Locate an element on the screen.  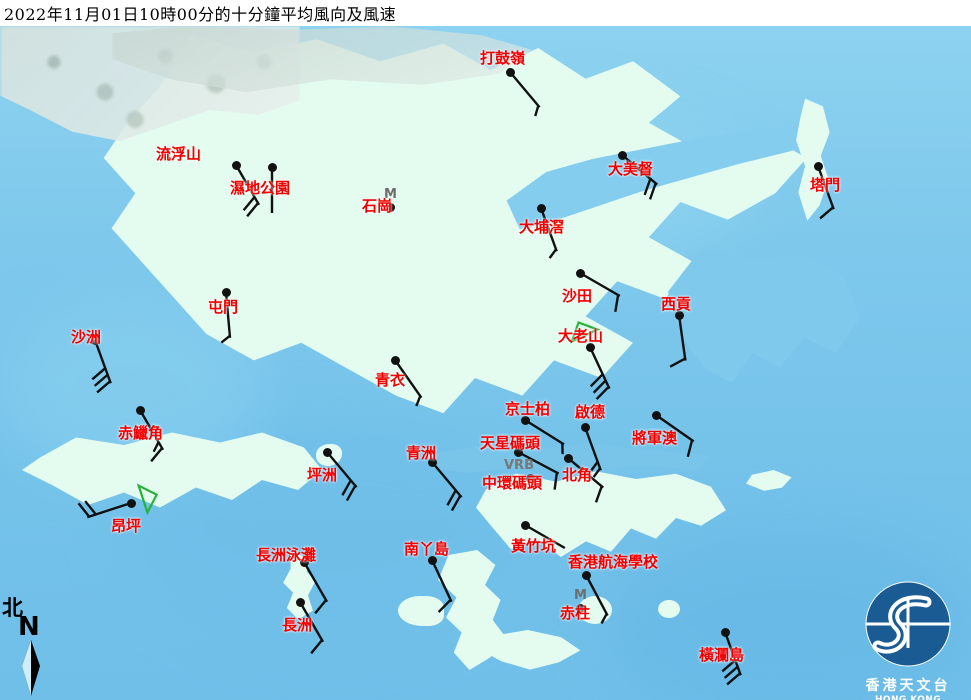
station-label: 橫瀾島 is located at coordinates (722, 655).